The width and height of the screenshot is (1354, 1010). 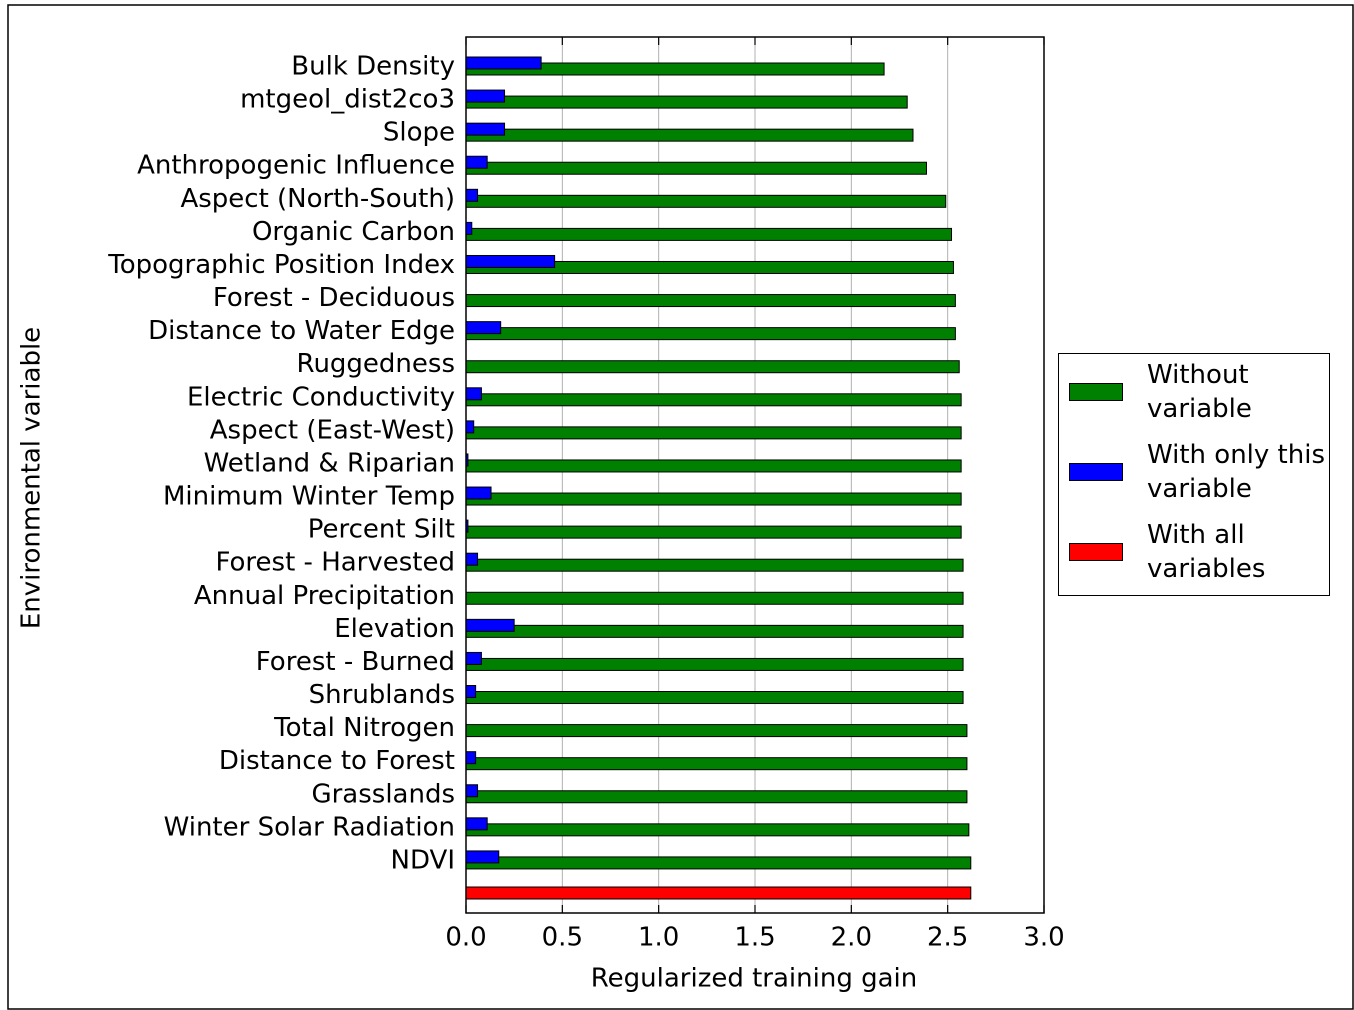 I want to click on legend-entry: With only this variable, so click(x=1199, y=472).